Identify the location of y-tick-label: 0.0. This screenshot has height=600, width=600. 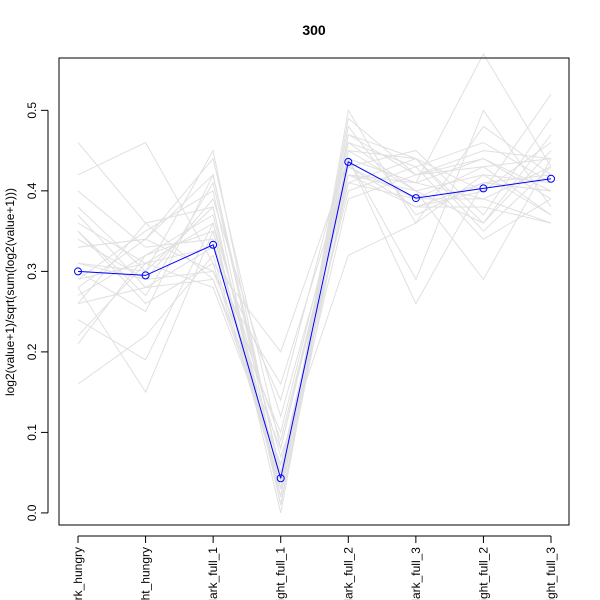
(32, 512).